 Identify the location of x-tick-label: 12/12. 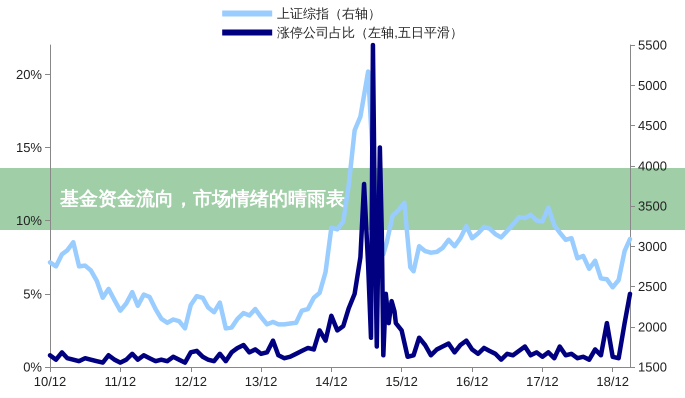
(191, 381).